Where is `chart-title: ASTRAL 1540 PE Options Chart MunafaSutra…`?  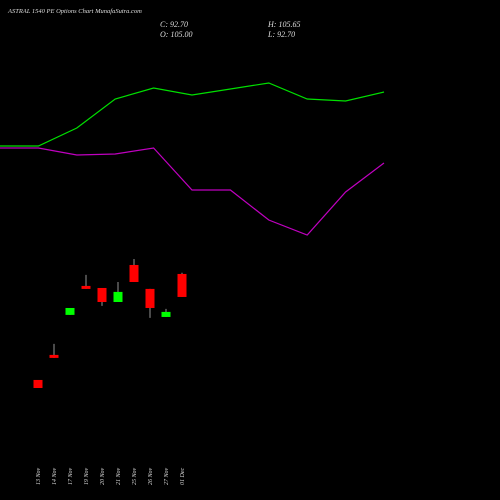
chart-title: ASTRAL 1540 PE Options Chart MunafaSutra… is located at coordinates (74, 11).